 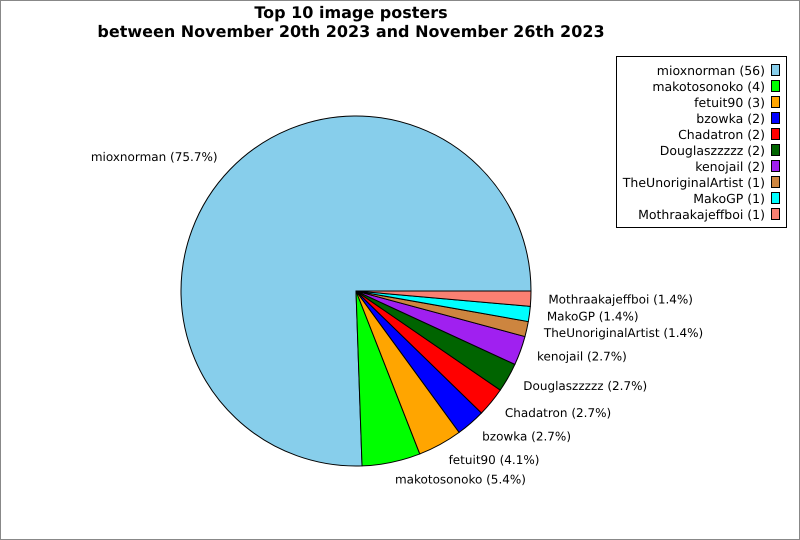 What do you see at coordinates (701, 214) in the screenshot?
I see `legend-label: Mothraakajeffboi (1)` at bounding box center [701, 214].